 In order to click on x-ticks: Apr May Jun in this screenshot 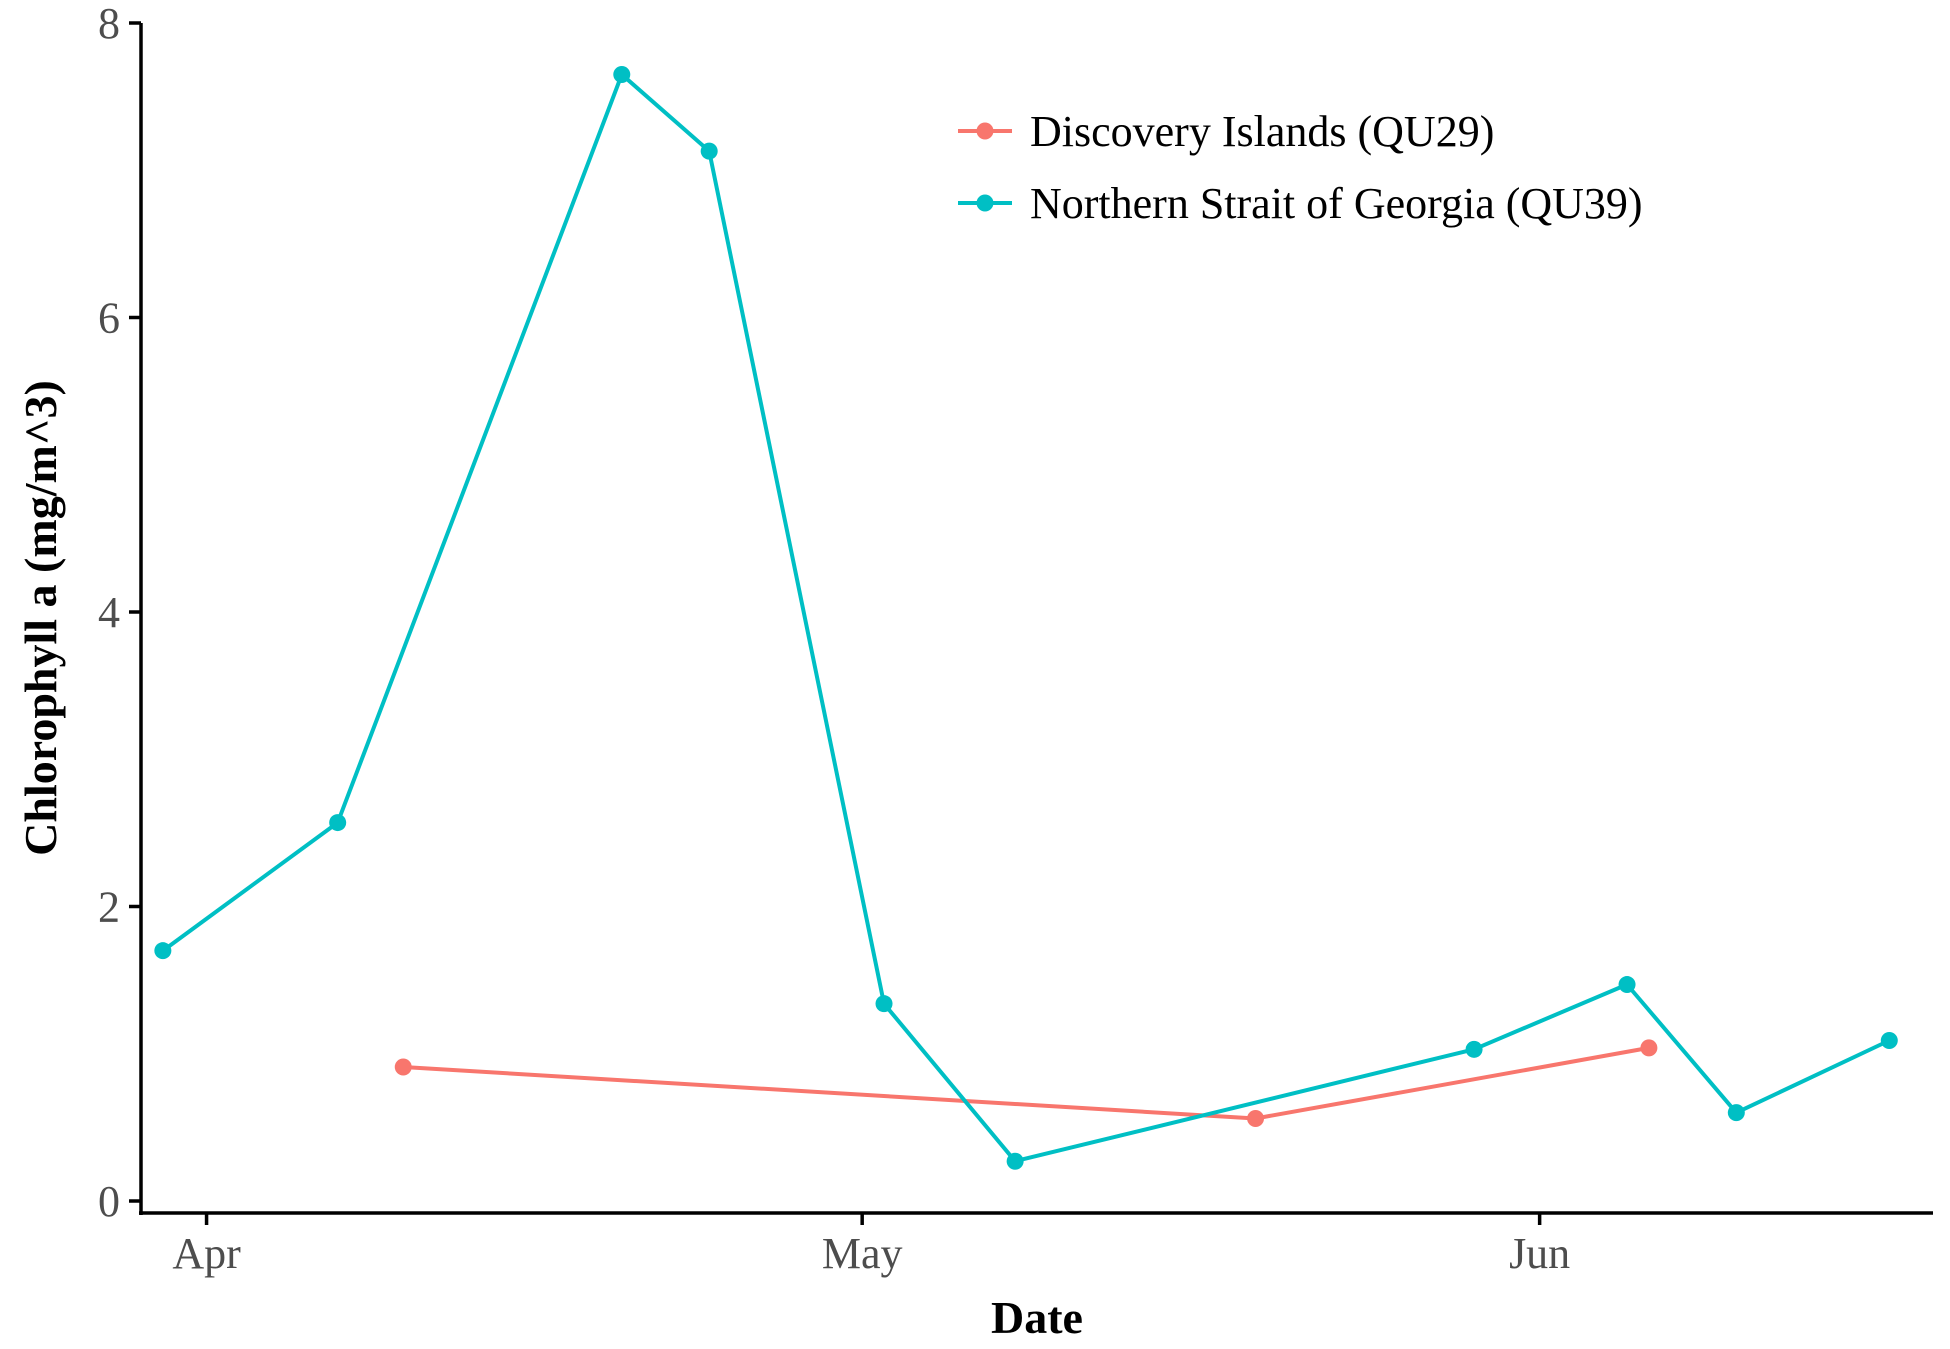, I will do `click(871, 1245)`.